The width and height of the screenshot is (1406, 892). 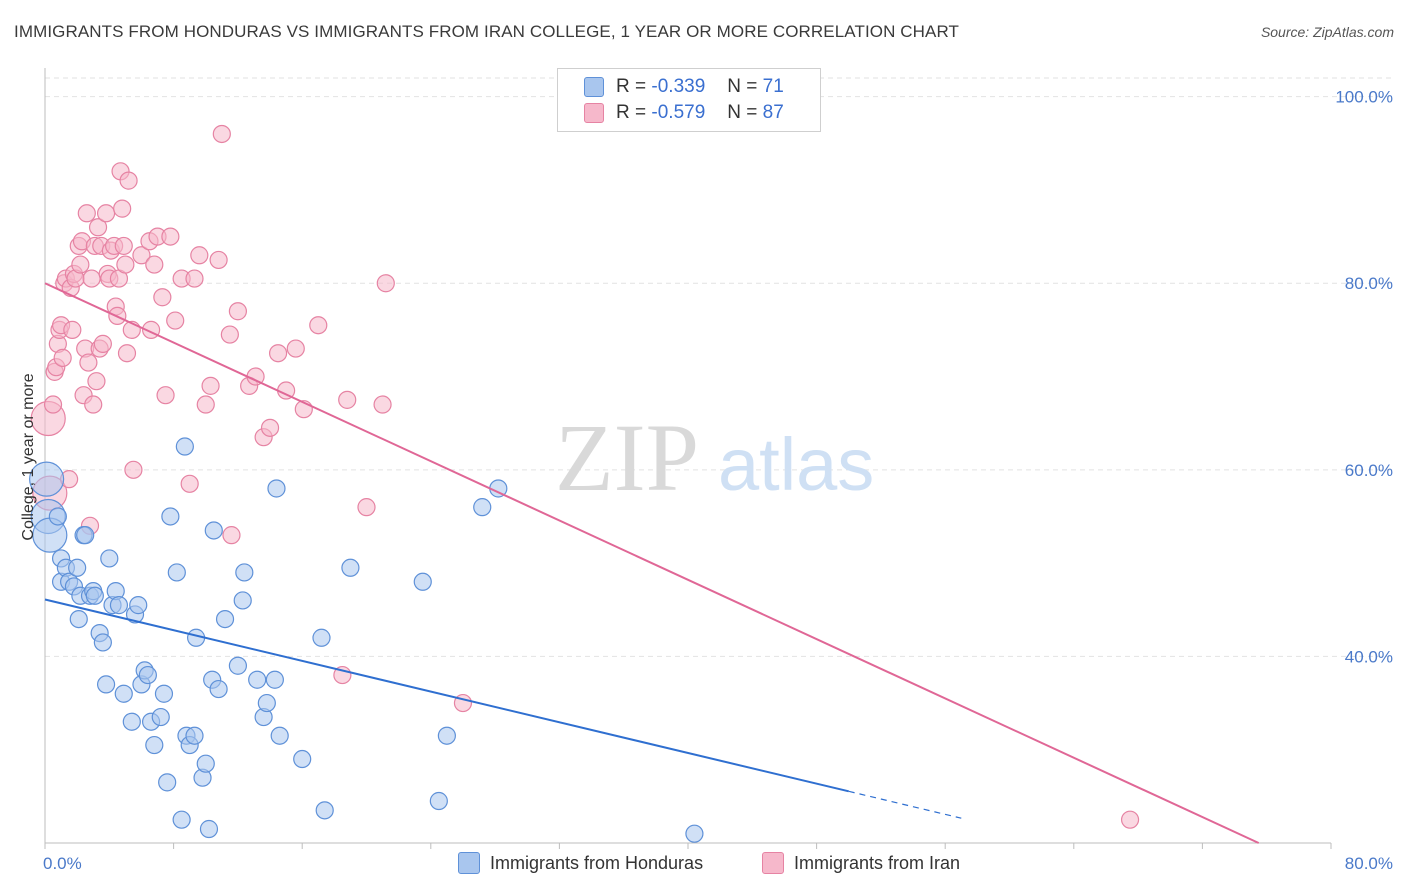 What do you see at coordinates (877, 862) in the screenshot?
I see `bottom-legend-label-iran: Immigrants from Iran` at bounding box center [877, 862].